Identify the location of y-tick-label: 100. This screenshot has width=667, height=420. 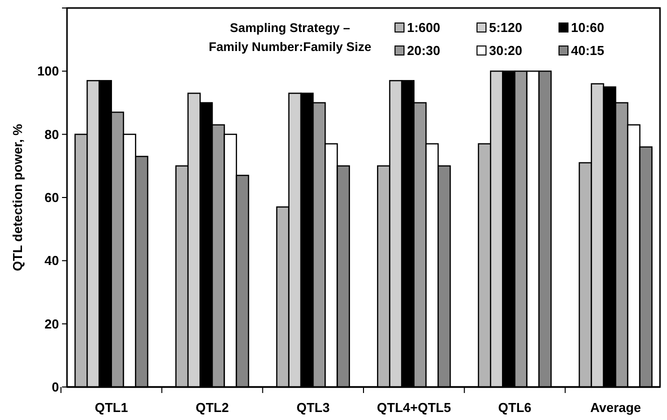
(48, 71).